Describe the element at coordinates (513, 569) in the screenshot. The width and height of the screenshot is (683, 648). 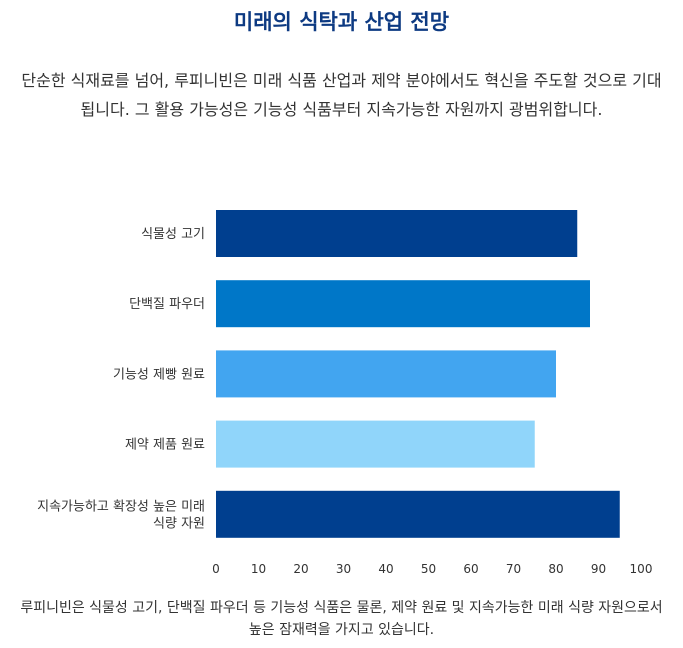
I see `x-tick-label-70: 70` at that location.